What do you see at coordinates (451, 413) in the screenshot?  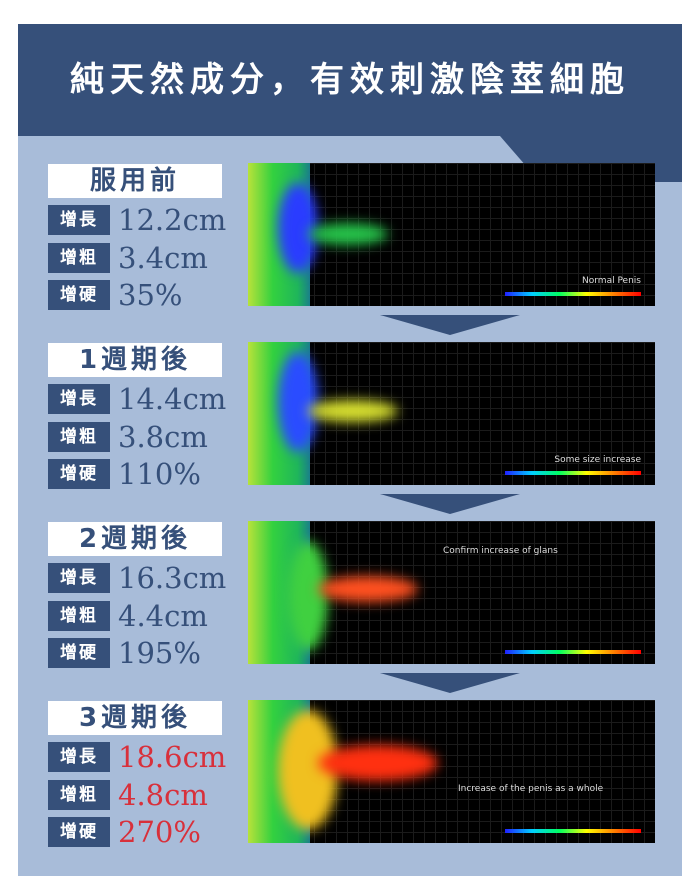 I see `thermal-image-panel: Some size increase` at bounding box center [451, 413].